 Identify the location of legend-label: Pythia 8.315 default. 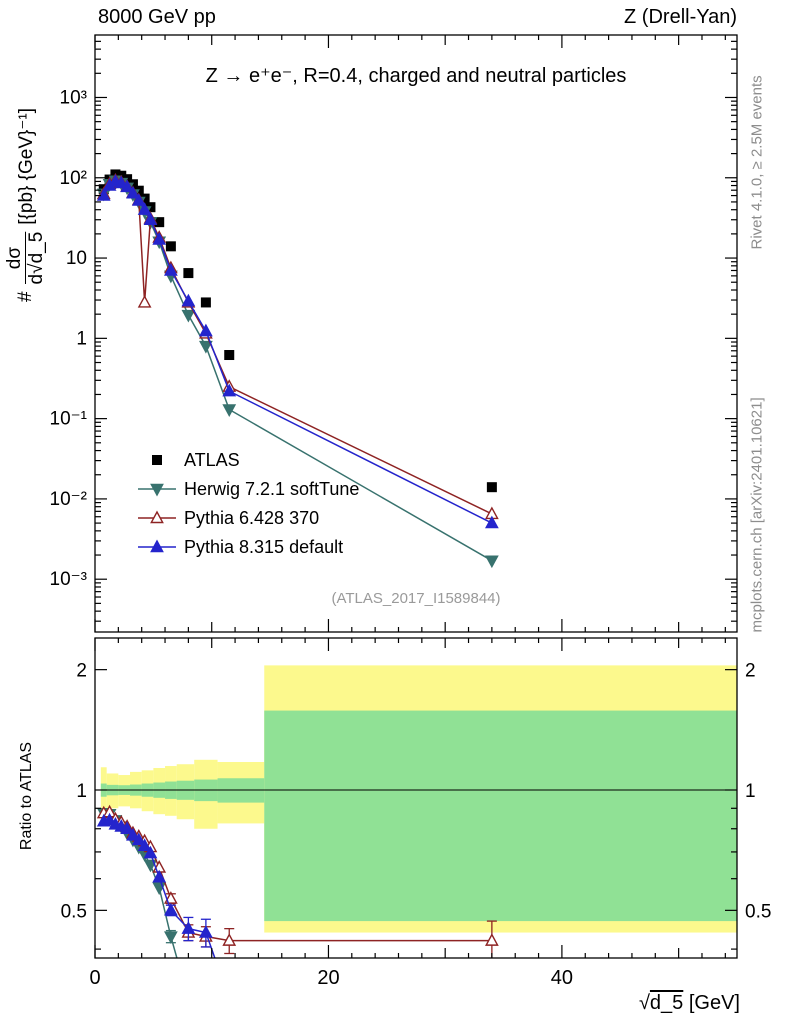
(263, 547).